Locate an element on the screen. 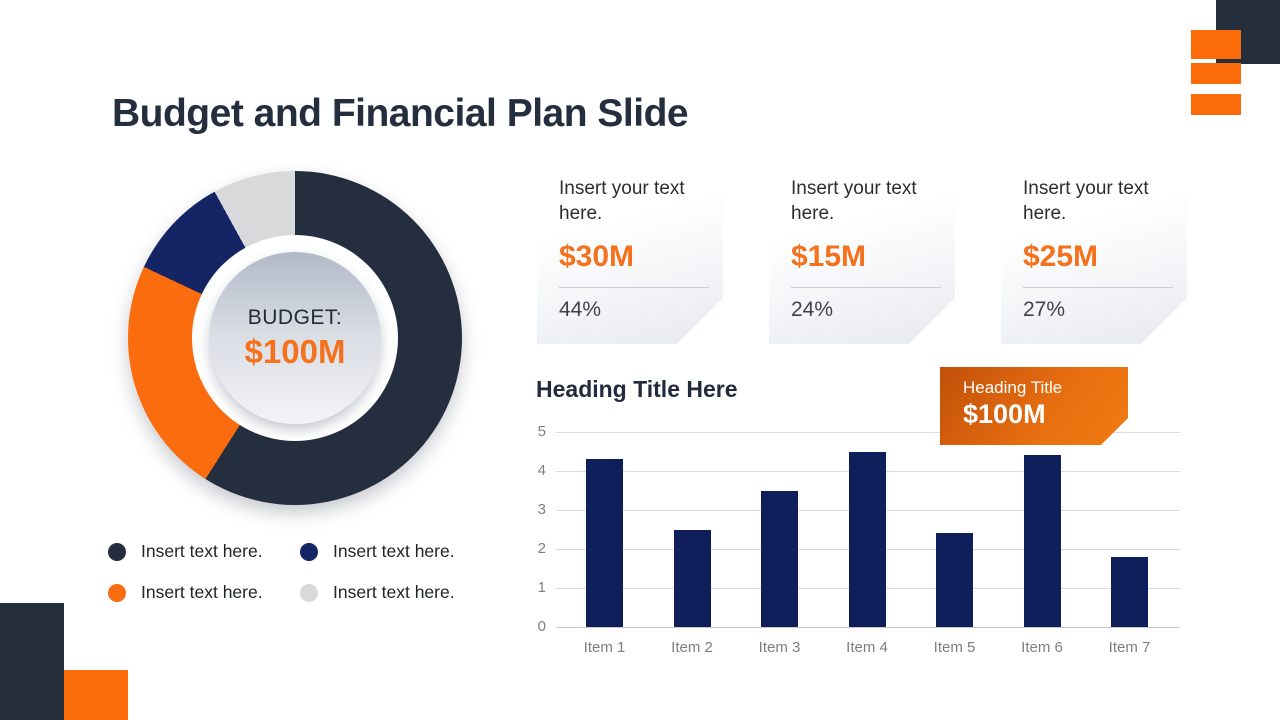 This screenshot has width=1280, height=720. x-axis-label: Item 6 is located at coordinates (1042, 647).